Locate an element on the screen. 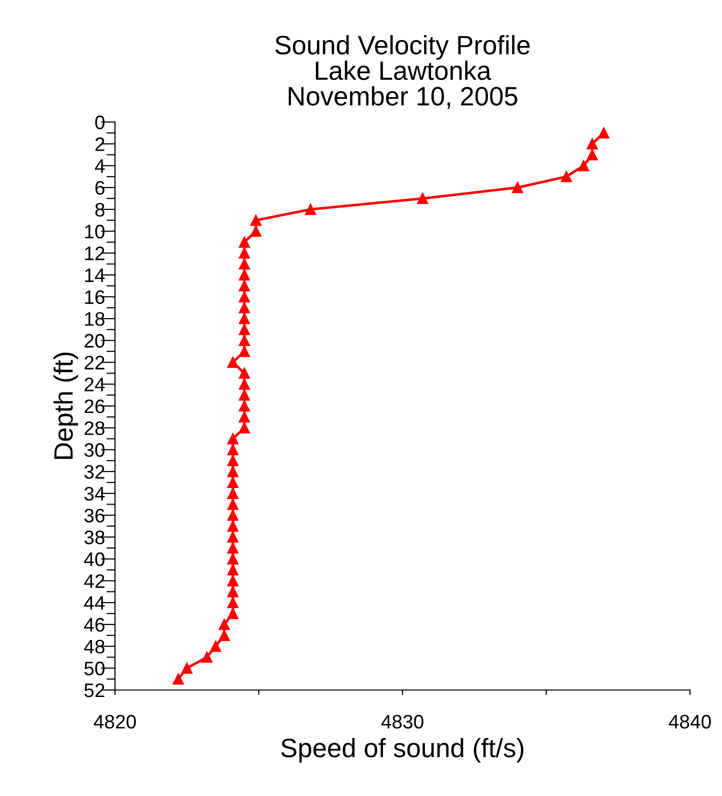 Image resolution: width=722 pixels, height=796 pixels. y-tick-label: 38 is located at coordinates (94, 537).